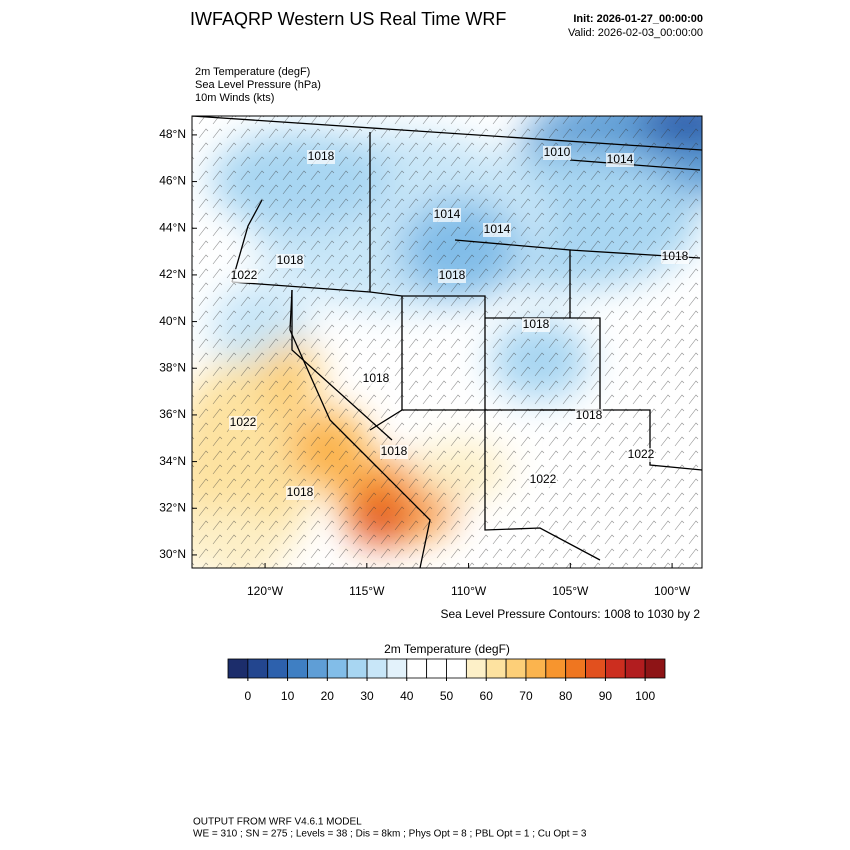 Image resolution: width=850 pixels, height=850 pixels. What do you see at coordinates (172, 414) in the screenshot?
I see `lat-tick-label: 36°N` at bounding box center [172, 414].